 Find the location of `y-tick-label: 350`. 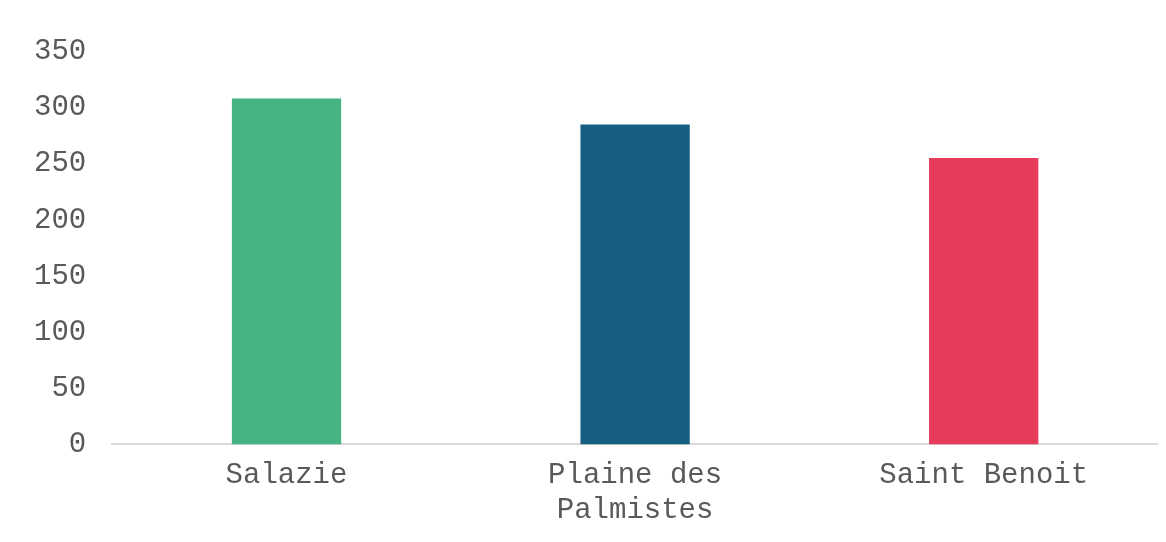

y-tick-label: 350 is located at coordinates (60, 52).